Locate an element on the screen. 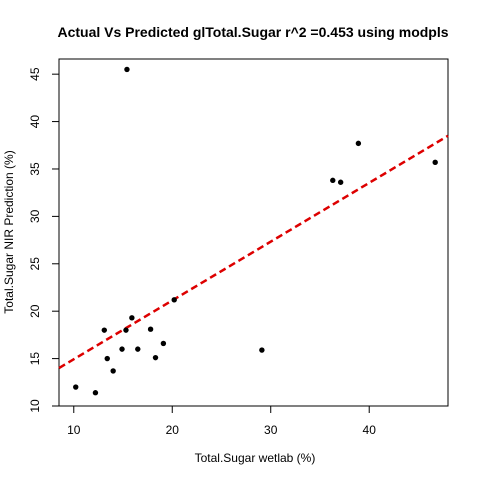 This screenshot has height=480, width=480. y-tick-label: 25 is located at coordinates (35, 264).